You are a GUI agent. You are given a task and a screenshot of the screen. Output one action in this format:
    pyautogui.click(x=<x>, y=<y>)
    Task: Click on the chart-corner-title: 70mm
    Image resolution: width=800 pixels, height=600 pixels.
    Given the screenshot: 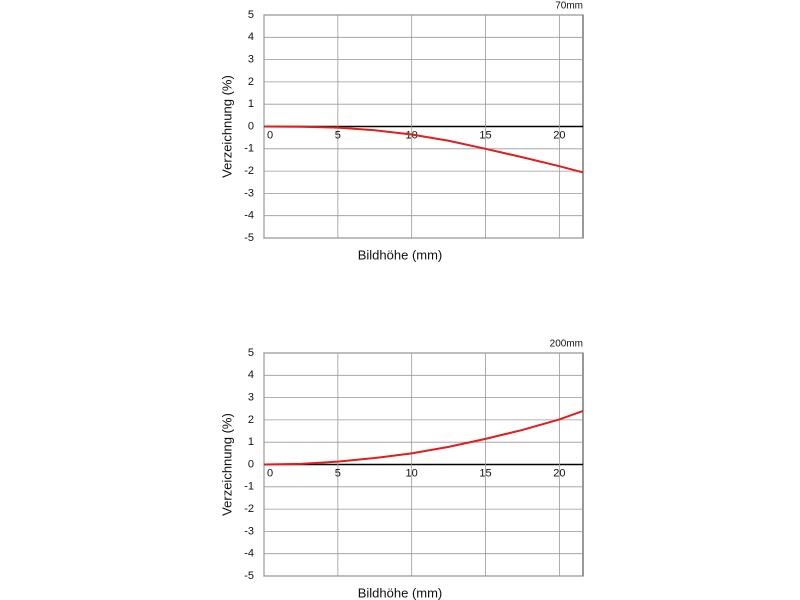 What is the action you would take?
    pyautogui.click(x=569, y=6)
    